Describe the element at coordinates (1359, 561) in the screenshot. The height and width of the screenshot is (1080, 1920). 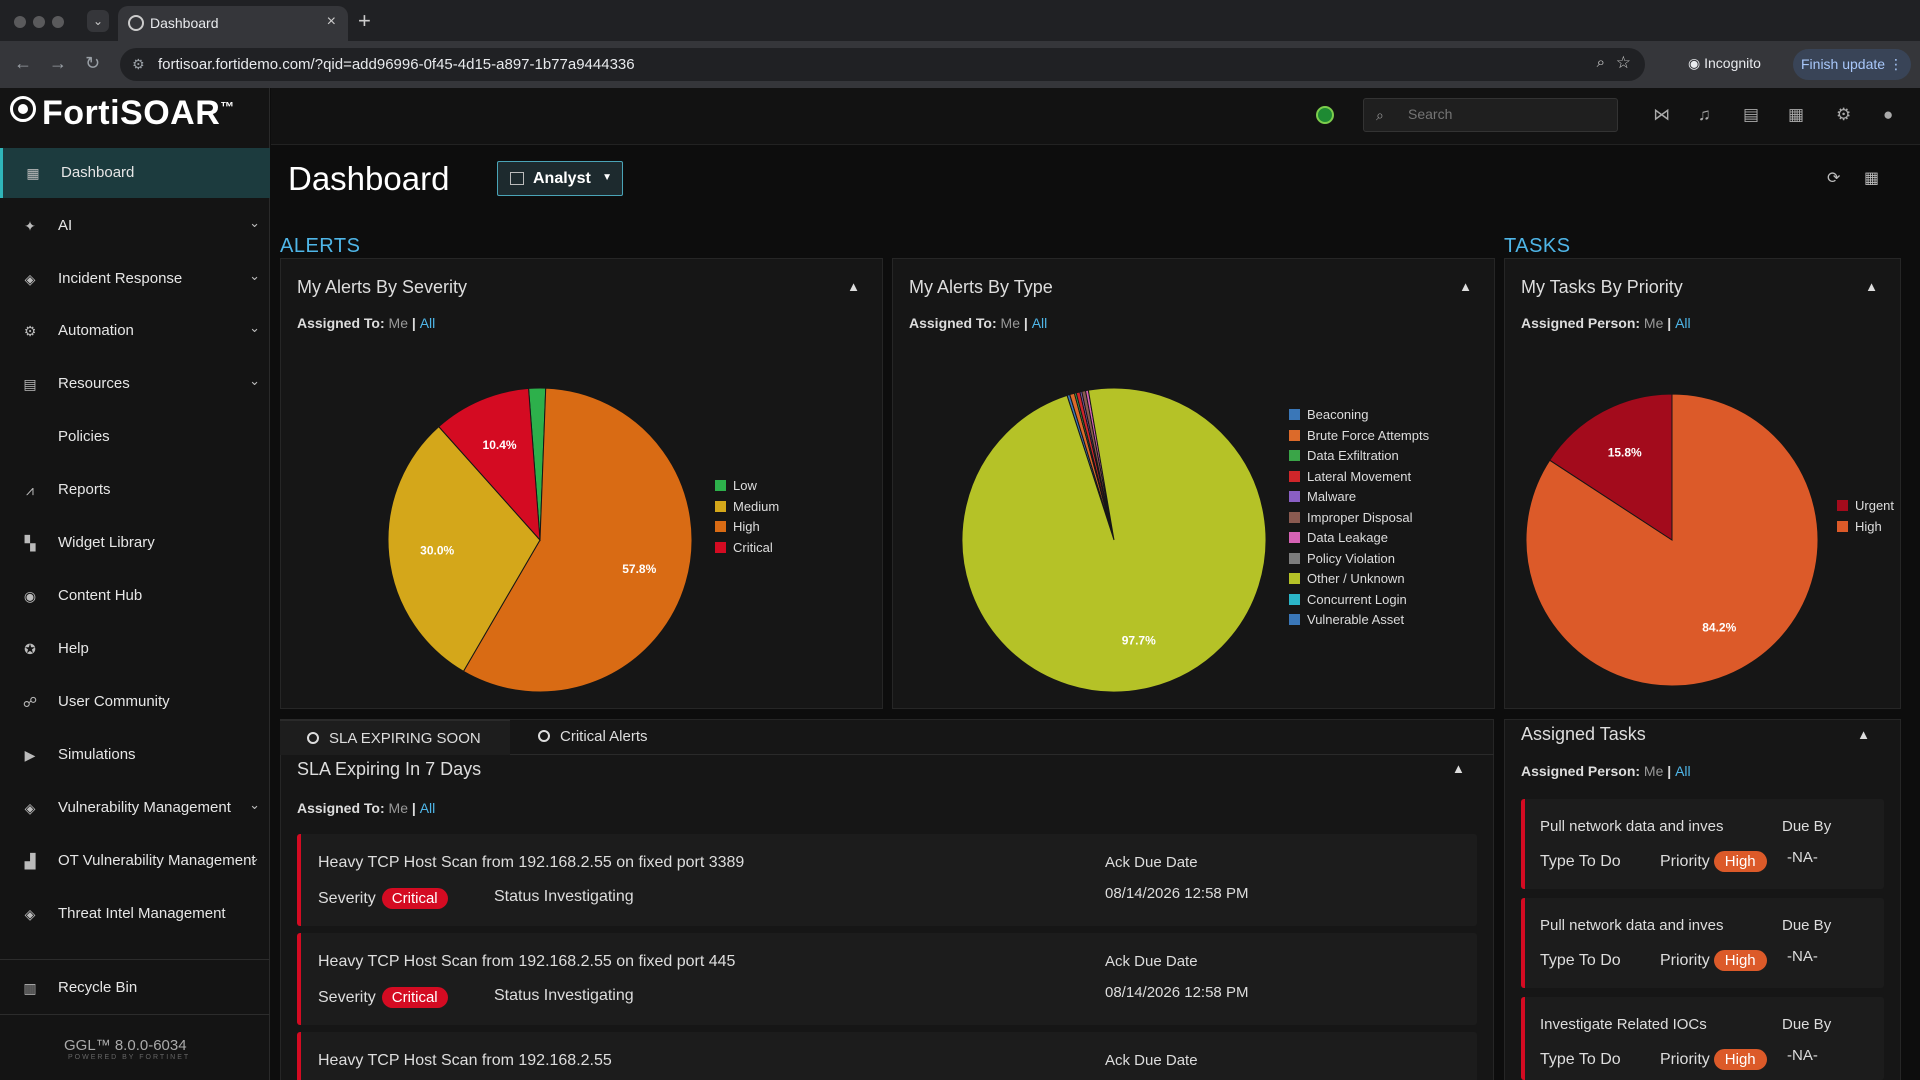
I see `legend-item: Policy Violation` at that location.